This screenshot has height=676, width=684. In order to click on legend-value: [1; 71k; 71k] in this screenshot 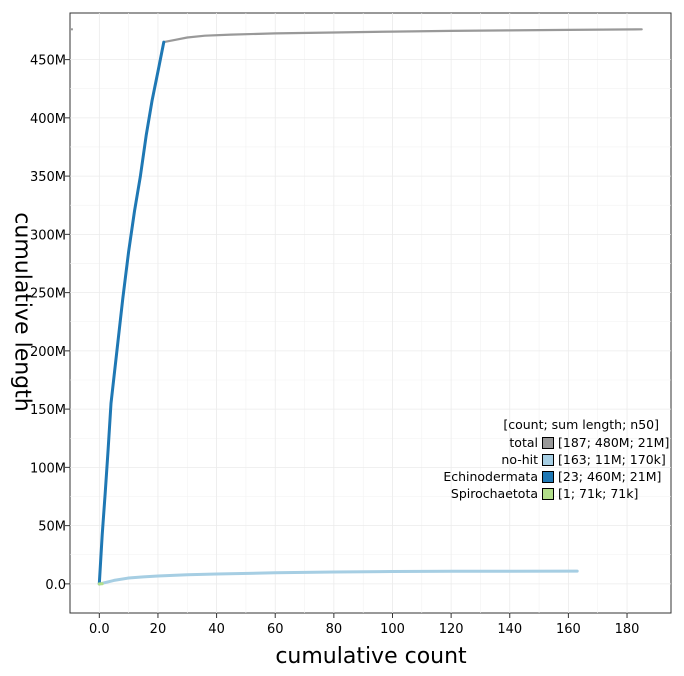, I will do `click(598, 493)`.